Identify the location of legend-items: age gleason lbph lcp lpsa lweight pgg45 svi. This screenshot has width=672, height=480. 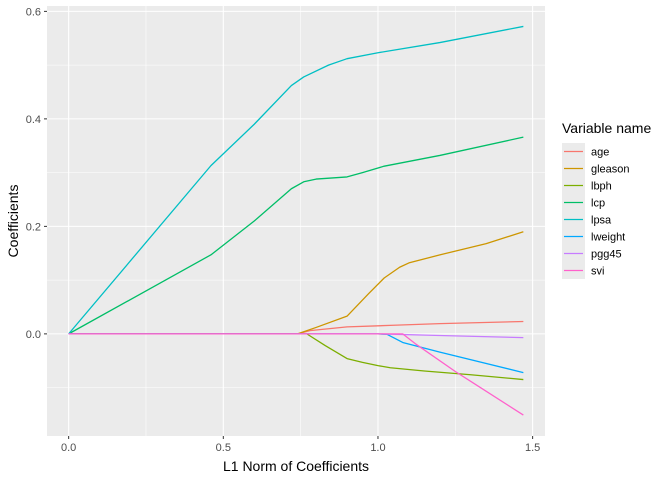
(596, 211).